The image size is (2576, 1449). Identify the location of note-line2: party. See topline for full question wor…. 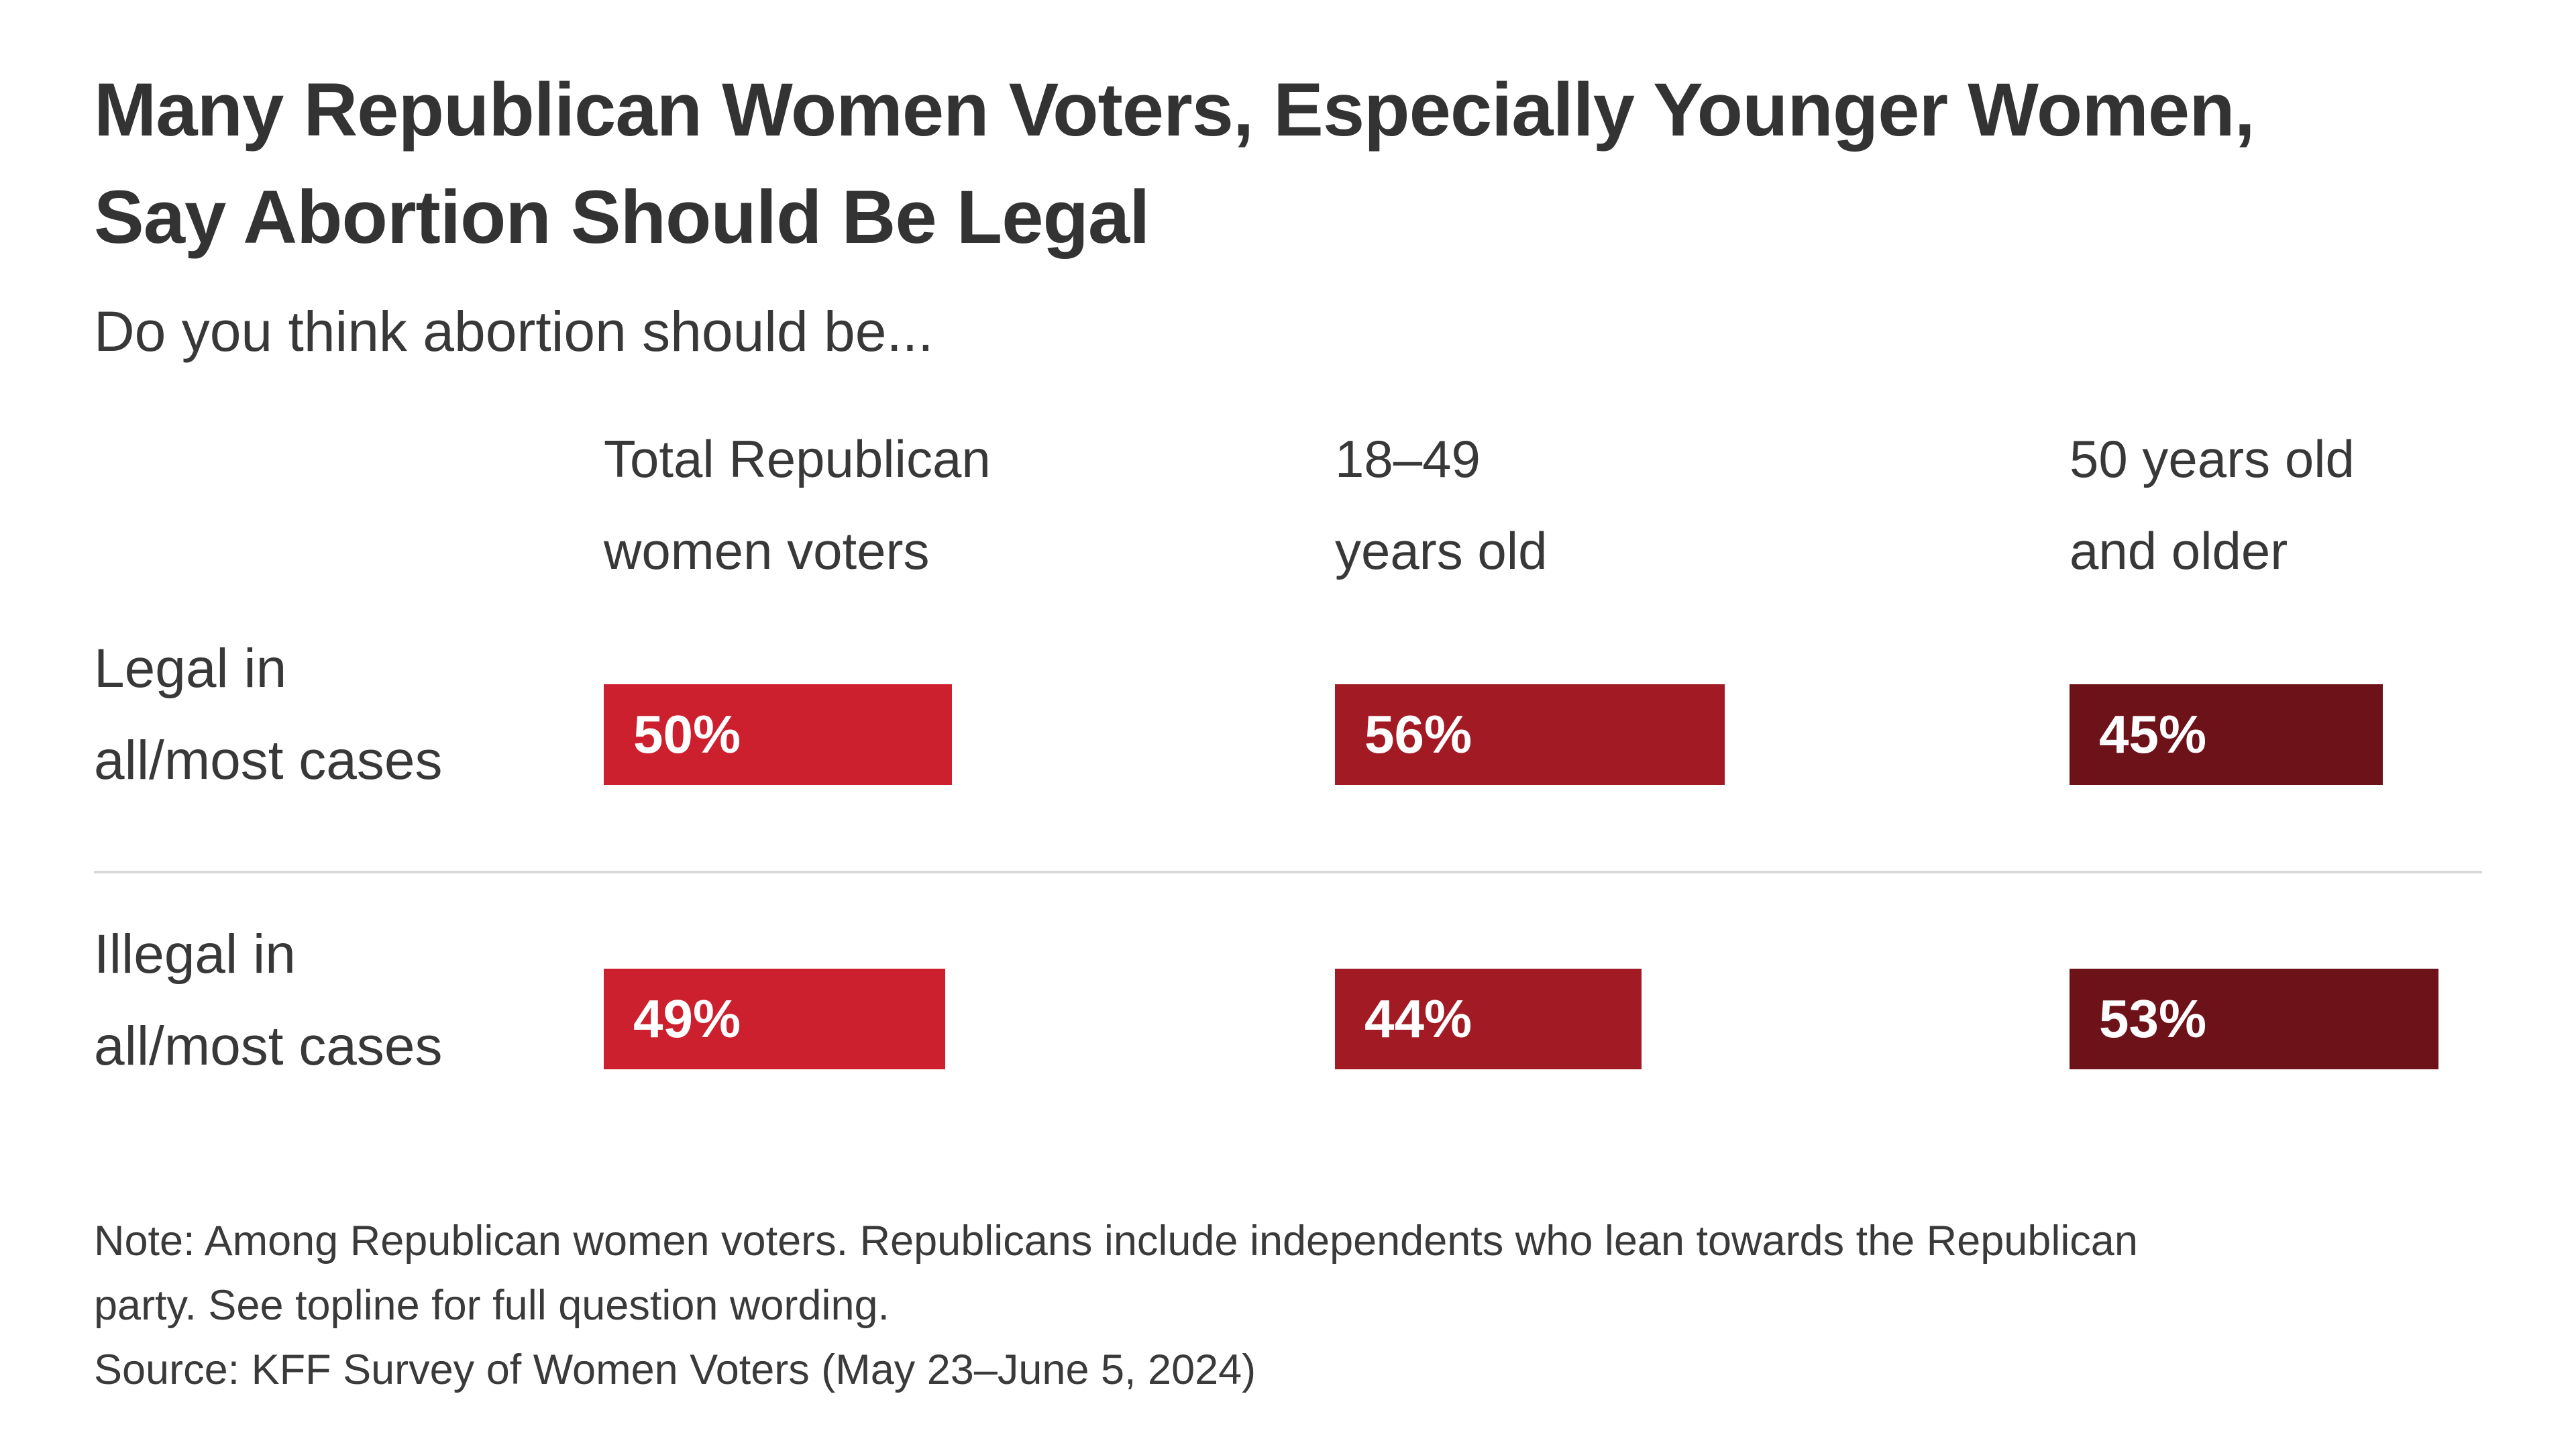
(492, 1305).